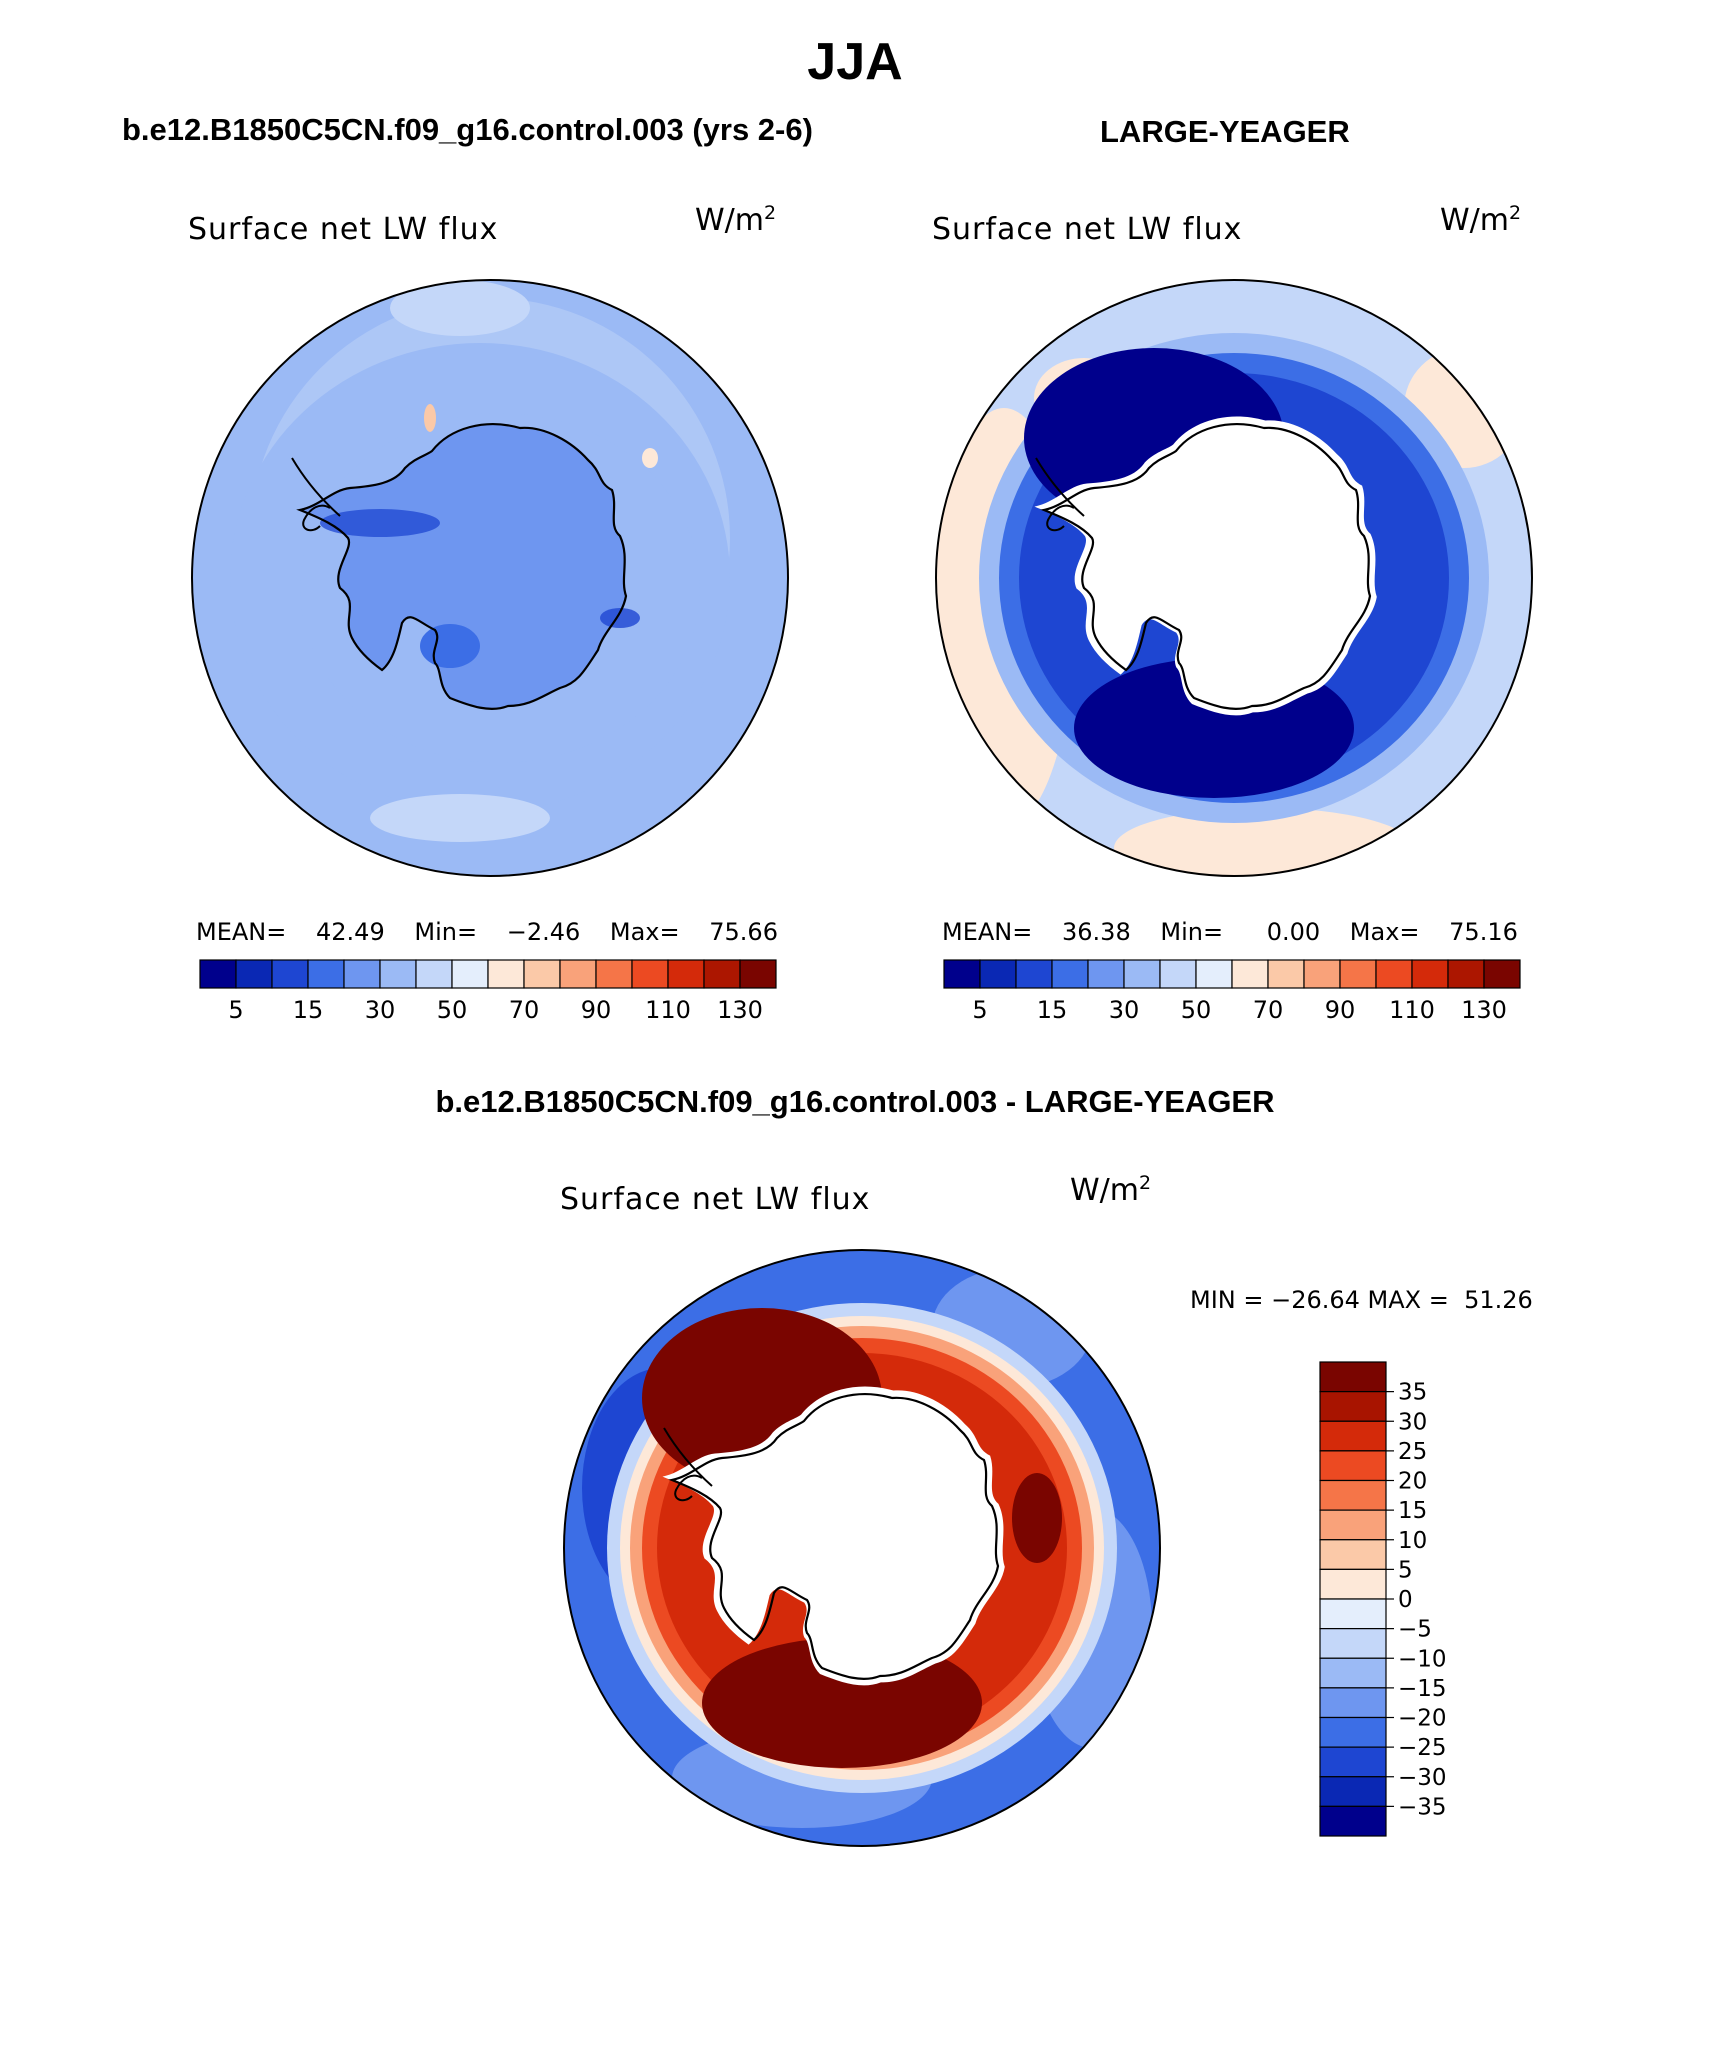 The height and width of the screenshot is (2061, 1710). Describe the element at coordinates (1104, 1190) in the screenshot. I see `diff-units-base: W/m` at that location.